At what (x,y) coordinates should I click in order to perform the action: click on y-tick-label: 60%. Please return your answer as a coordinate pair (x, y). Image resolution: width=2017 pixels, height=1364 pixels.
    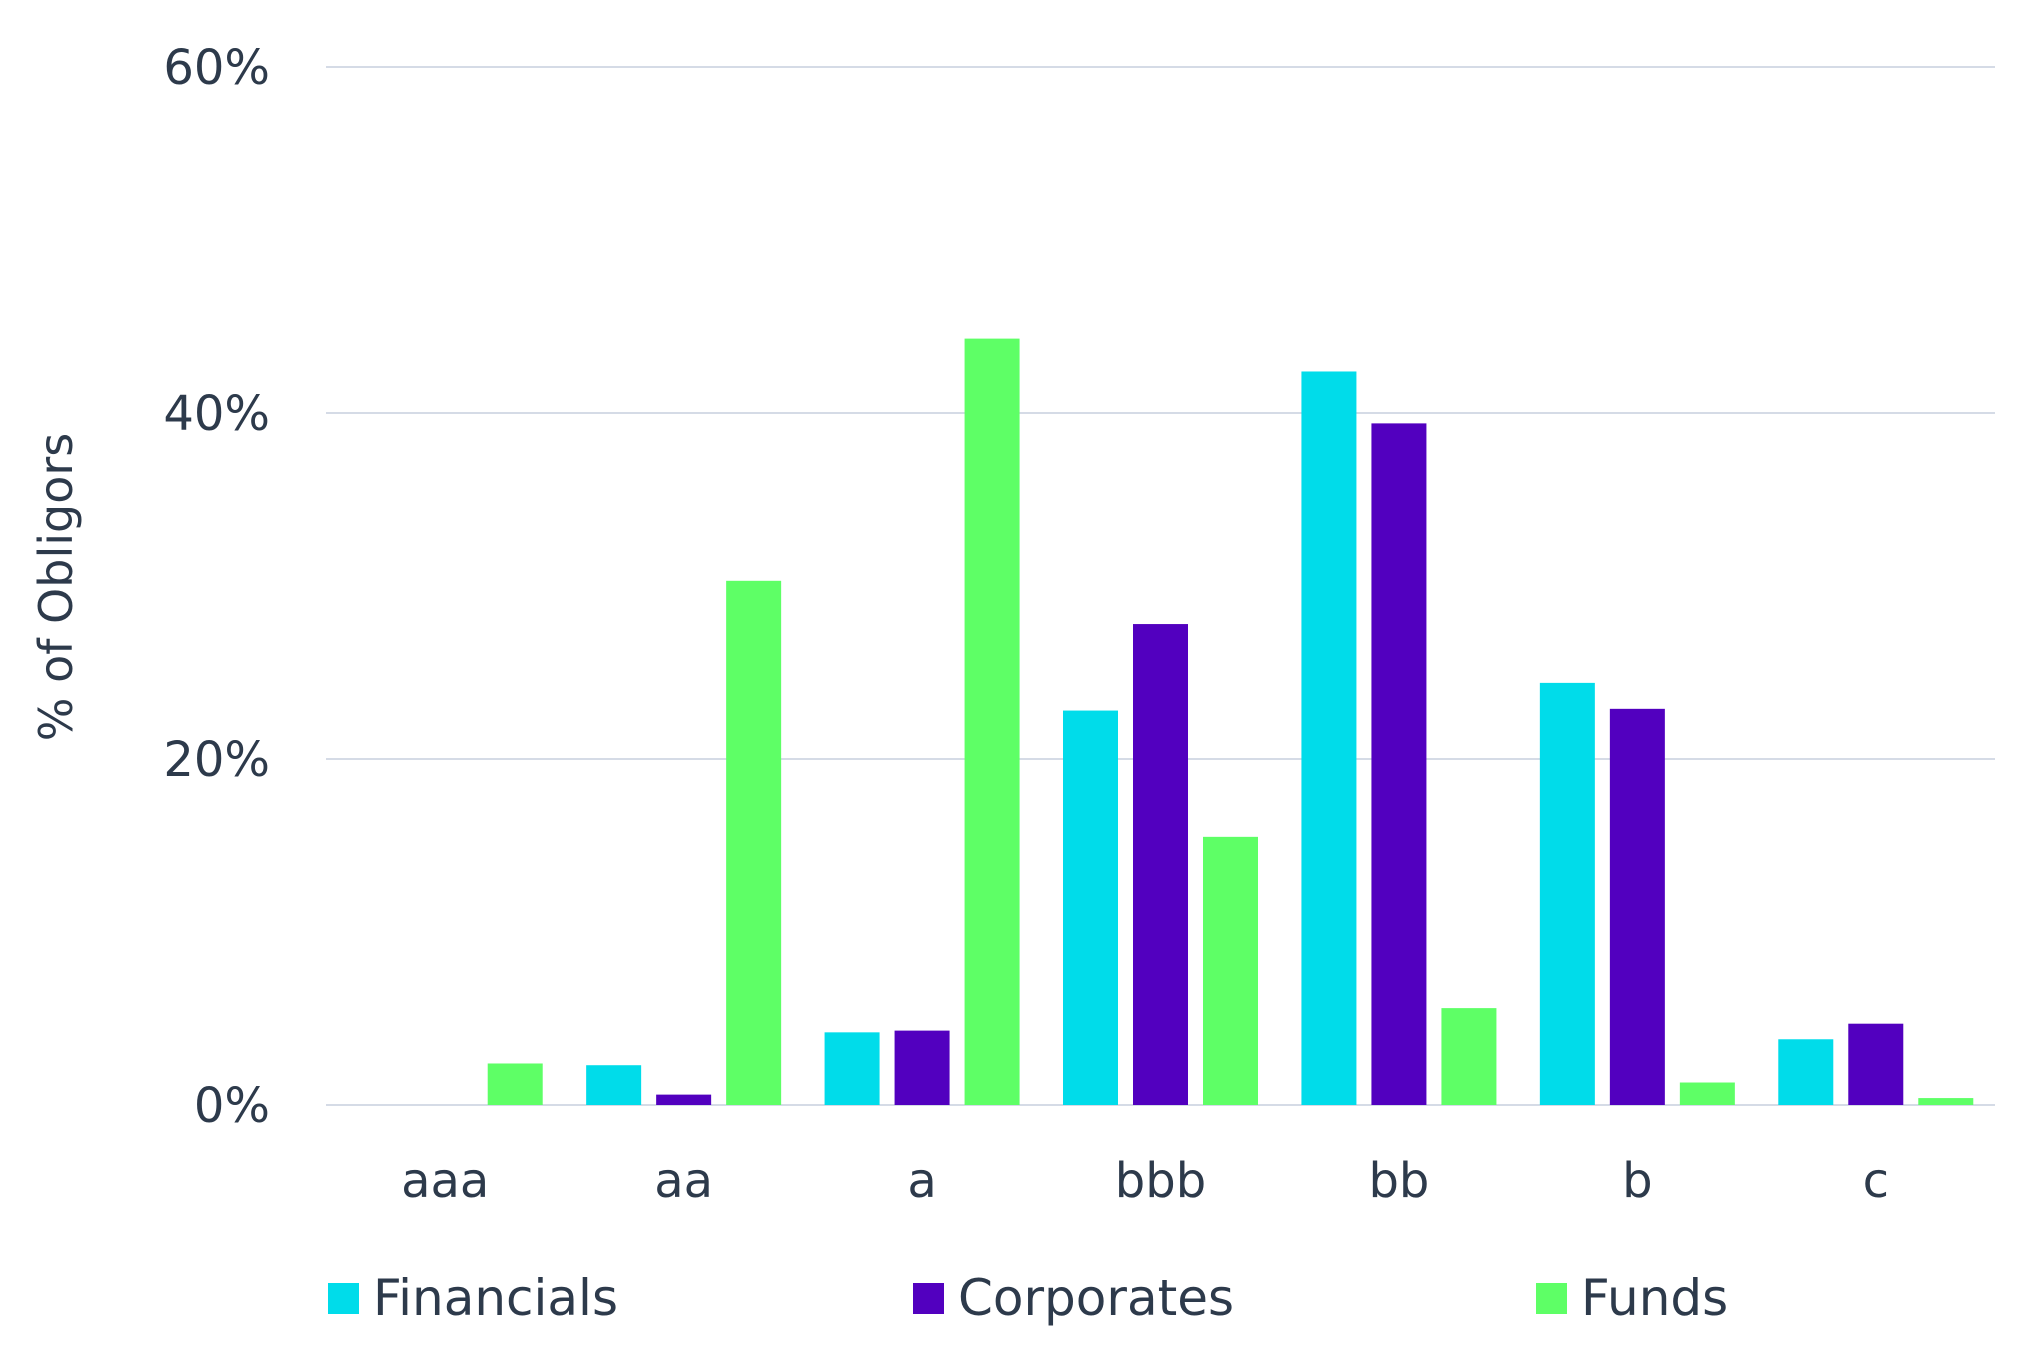
    Looking at the image, I should click on (216, 68).